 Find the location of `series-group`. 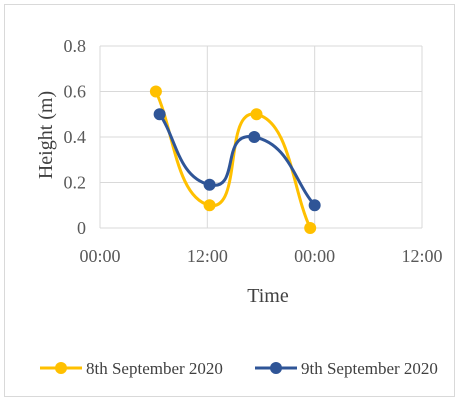

series-group is located at coordinates (235, 159).